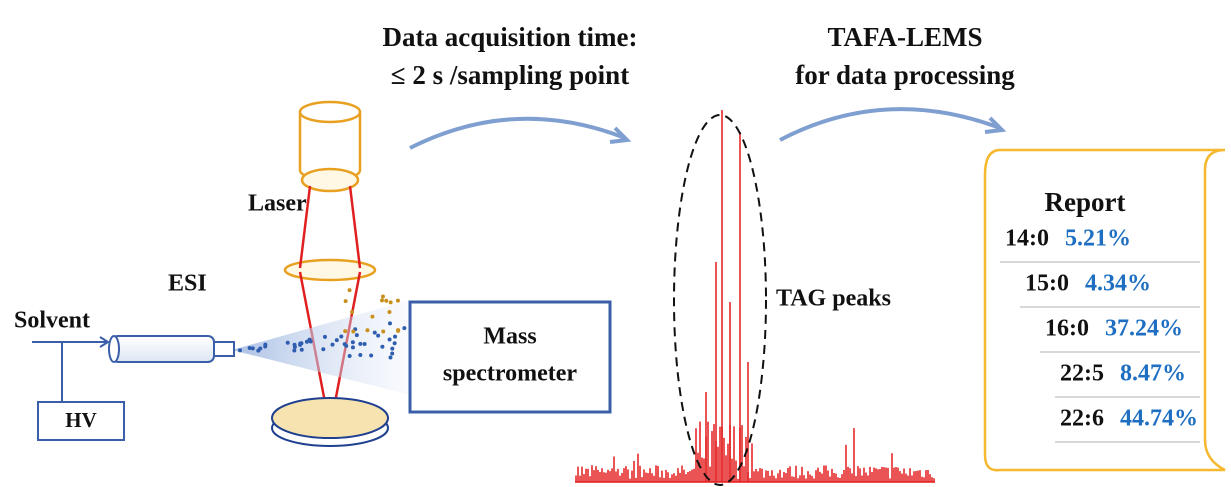 The image size is (1231, 487). I want to click on percent: 5.21%, so click(1098, 239).